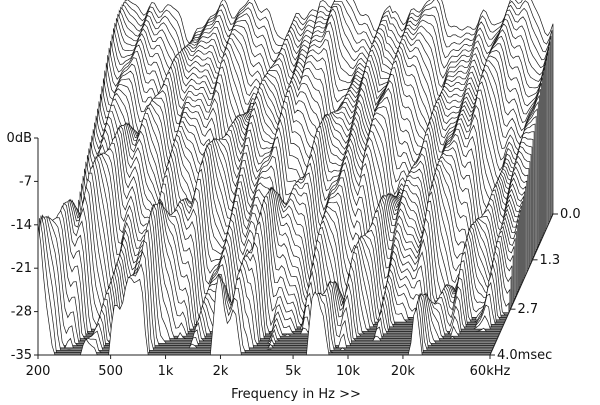  What do you see at coordinates (490, 371) in the screenshot?
I see `x-tick-label: 60kHz` at bounding box center [490, 371].